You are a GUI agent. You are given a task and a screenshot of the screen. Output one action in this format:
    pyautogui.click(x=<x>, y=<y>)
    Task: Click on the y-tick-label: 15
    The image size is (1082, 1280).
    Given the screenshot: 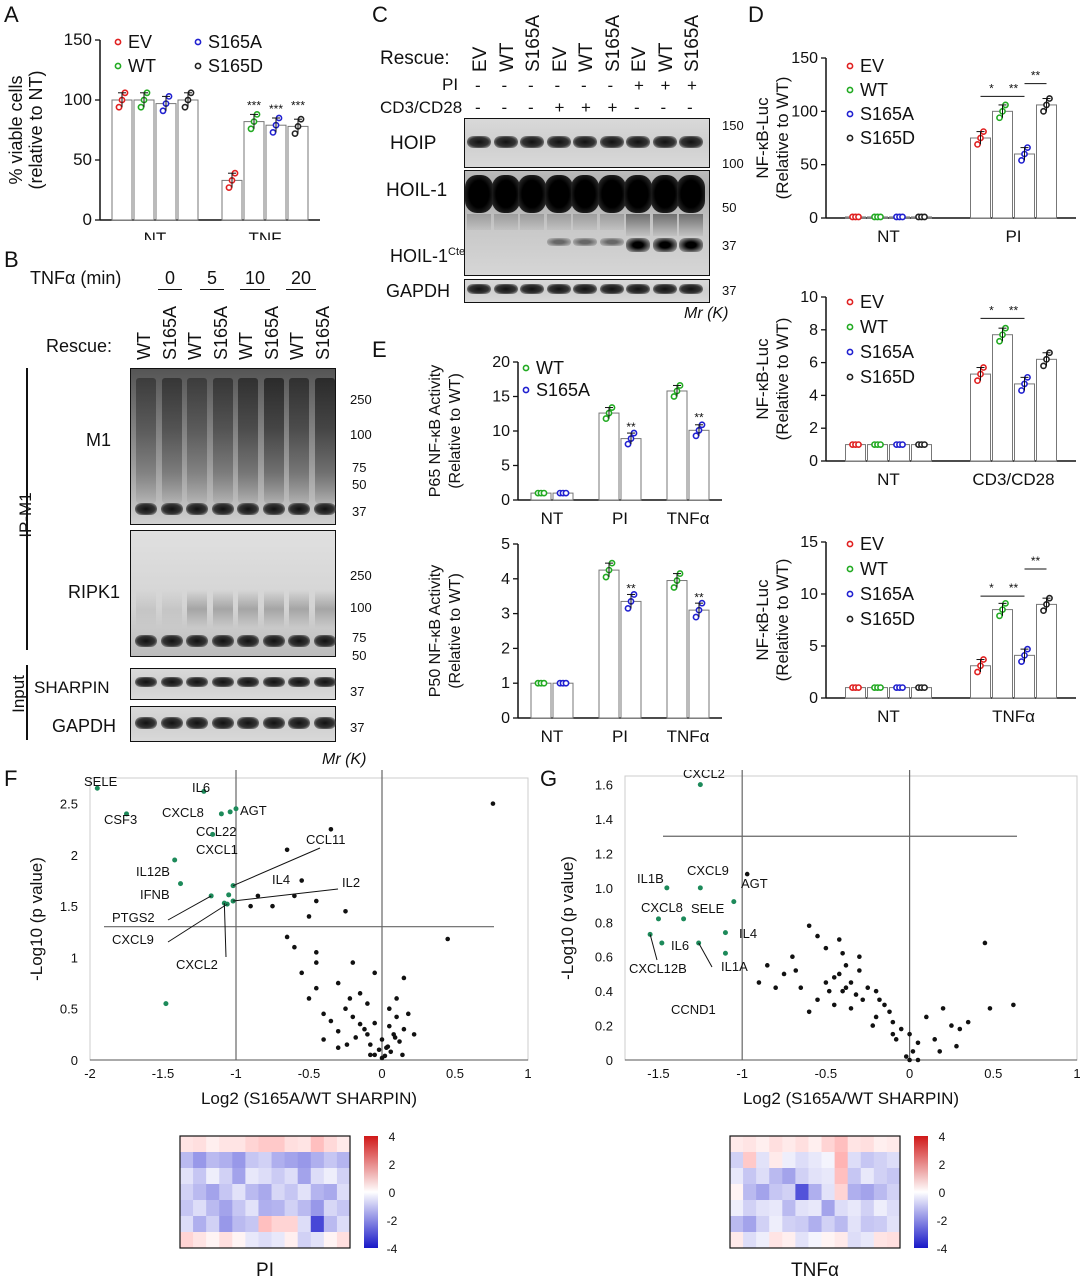 What is the action you would take?
    pyautogui.click(x=809, y=542)
    